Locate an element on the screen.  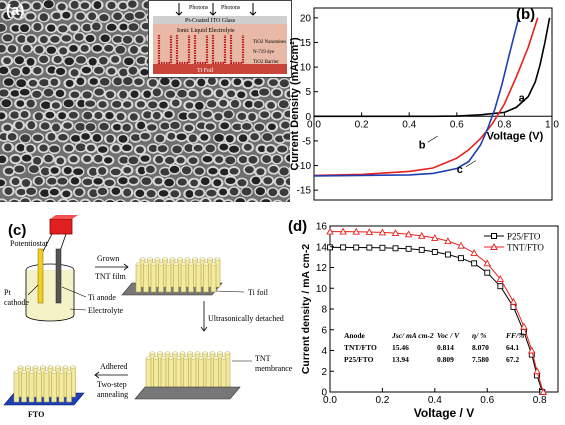
chart-b-ytick-label: -5 is located at coordinates (306, 141).